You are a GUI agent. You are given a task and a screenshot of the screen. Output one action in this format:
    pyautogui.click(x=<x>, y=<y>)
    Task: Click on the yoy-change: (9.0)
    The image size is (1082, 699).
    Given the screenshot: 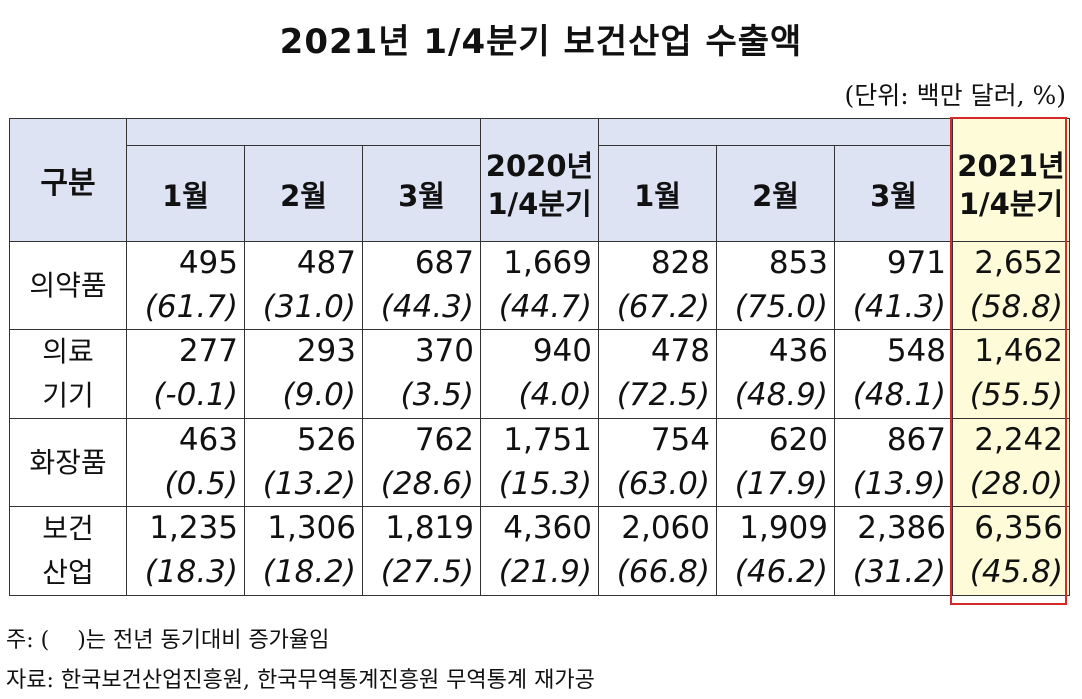 What is the action you would take?
    pyautogui.click(x=319, y=395)
    